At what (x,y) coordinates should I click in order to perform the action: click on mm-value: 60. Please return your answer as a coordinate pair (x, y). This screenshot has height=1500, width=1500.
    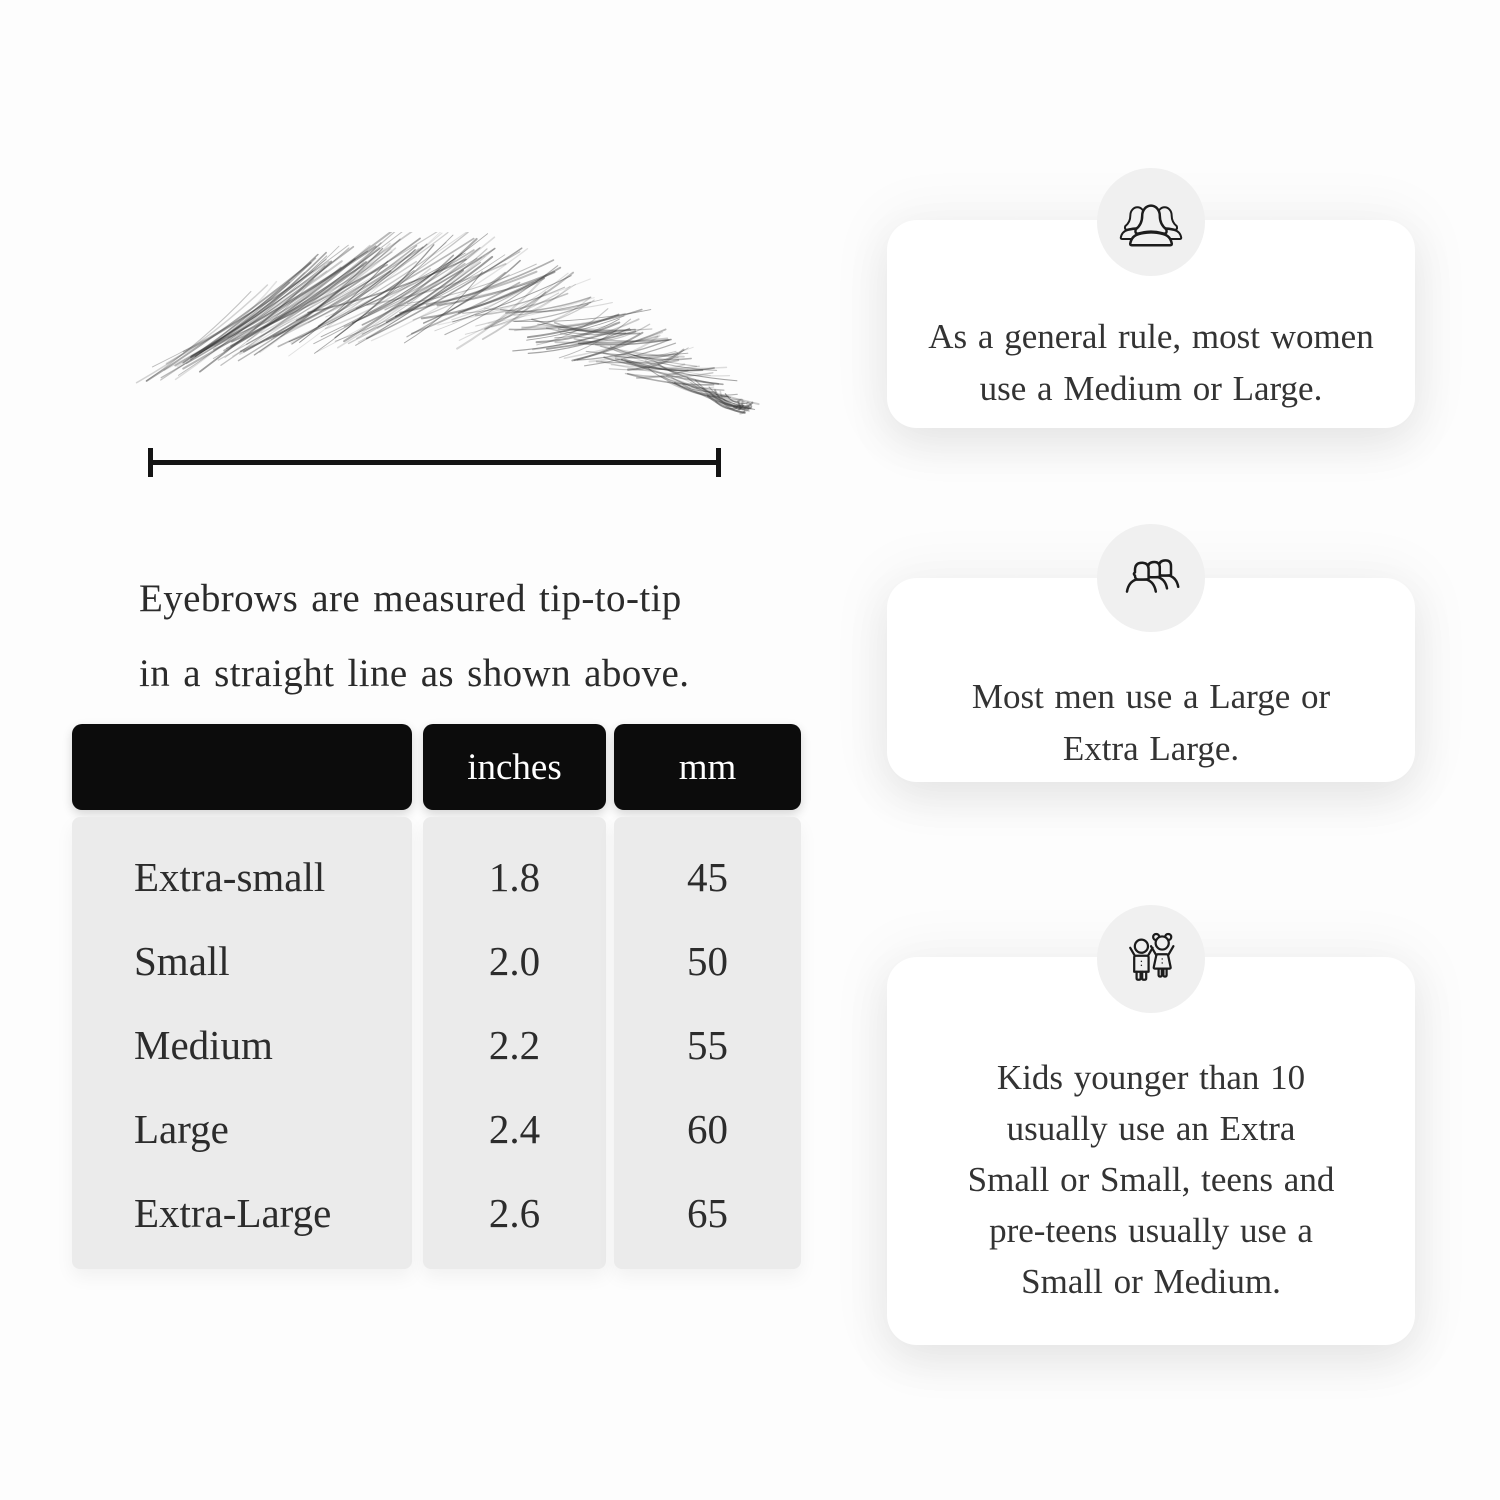
    Looking at the image, I should click on (707, 1129).